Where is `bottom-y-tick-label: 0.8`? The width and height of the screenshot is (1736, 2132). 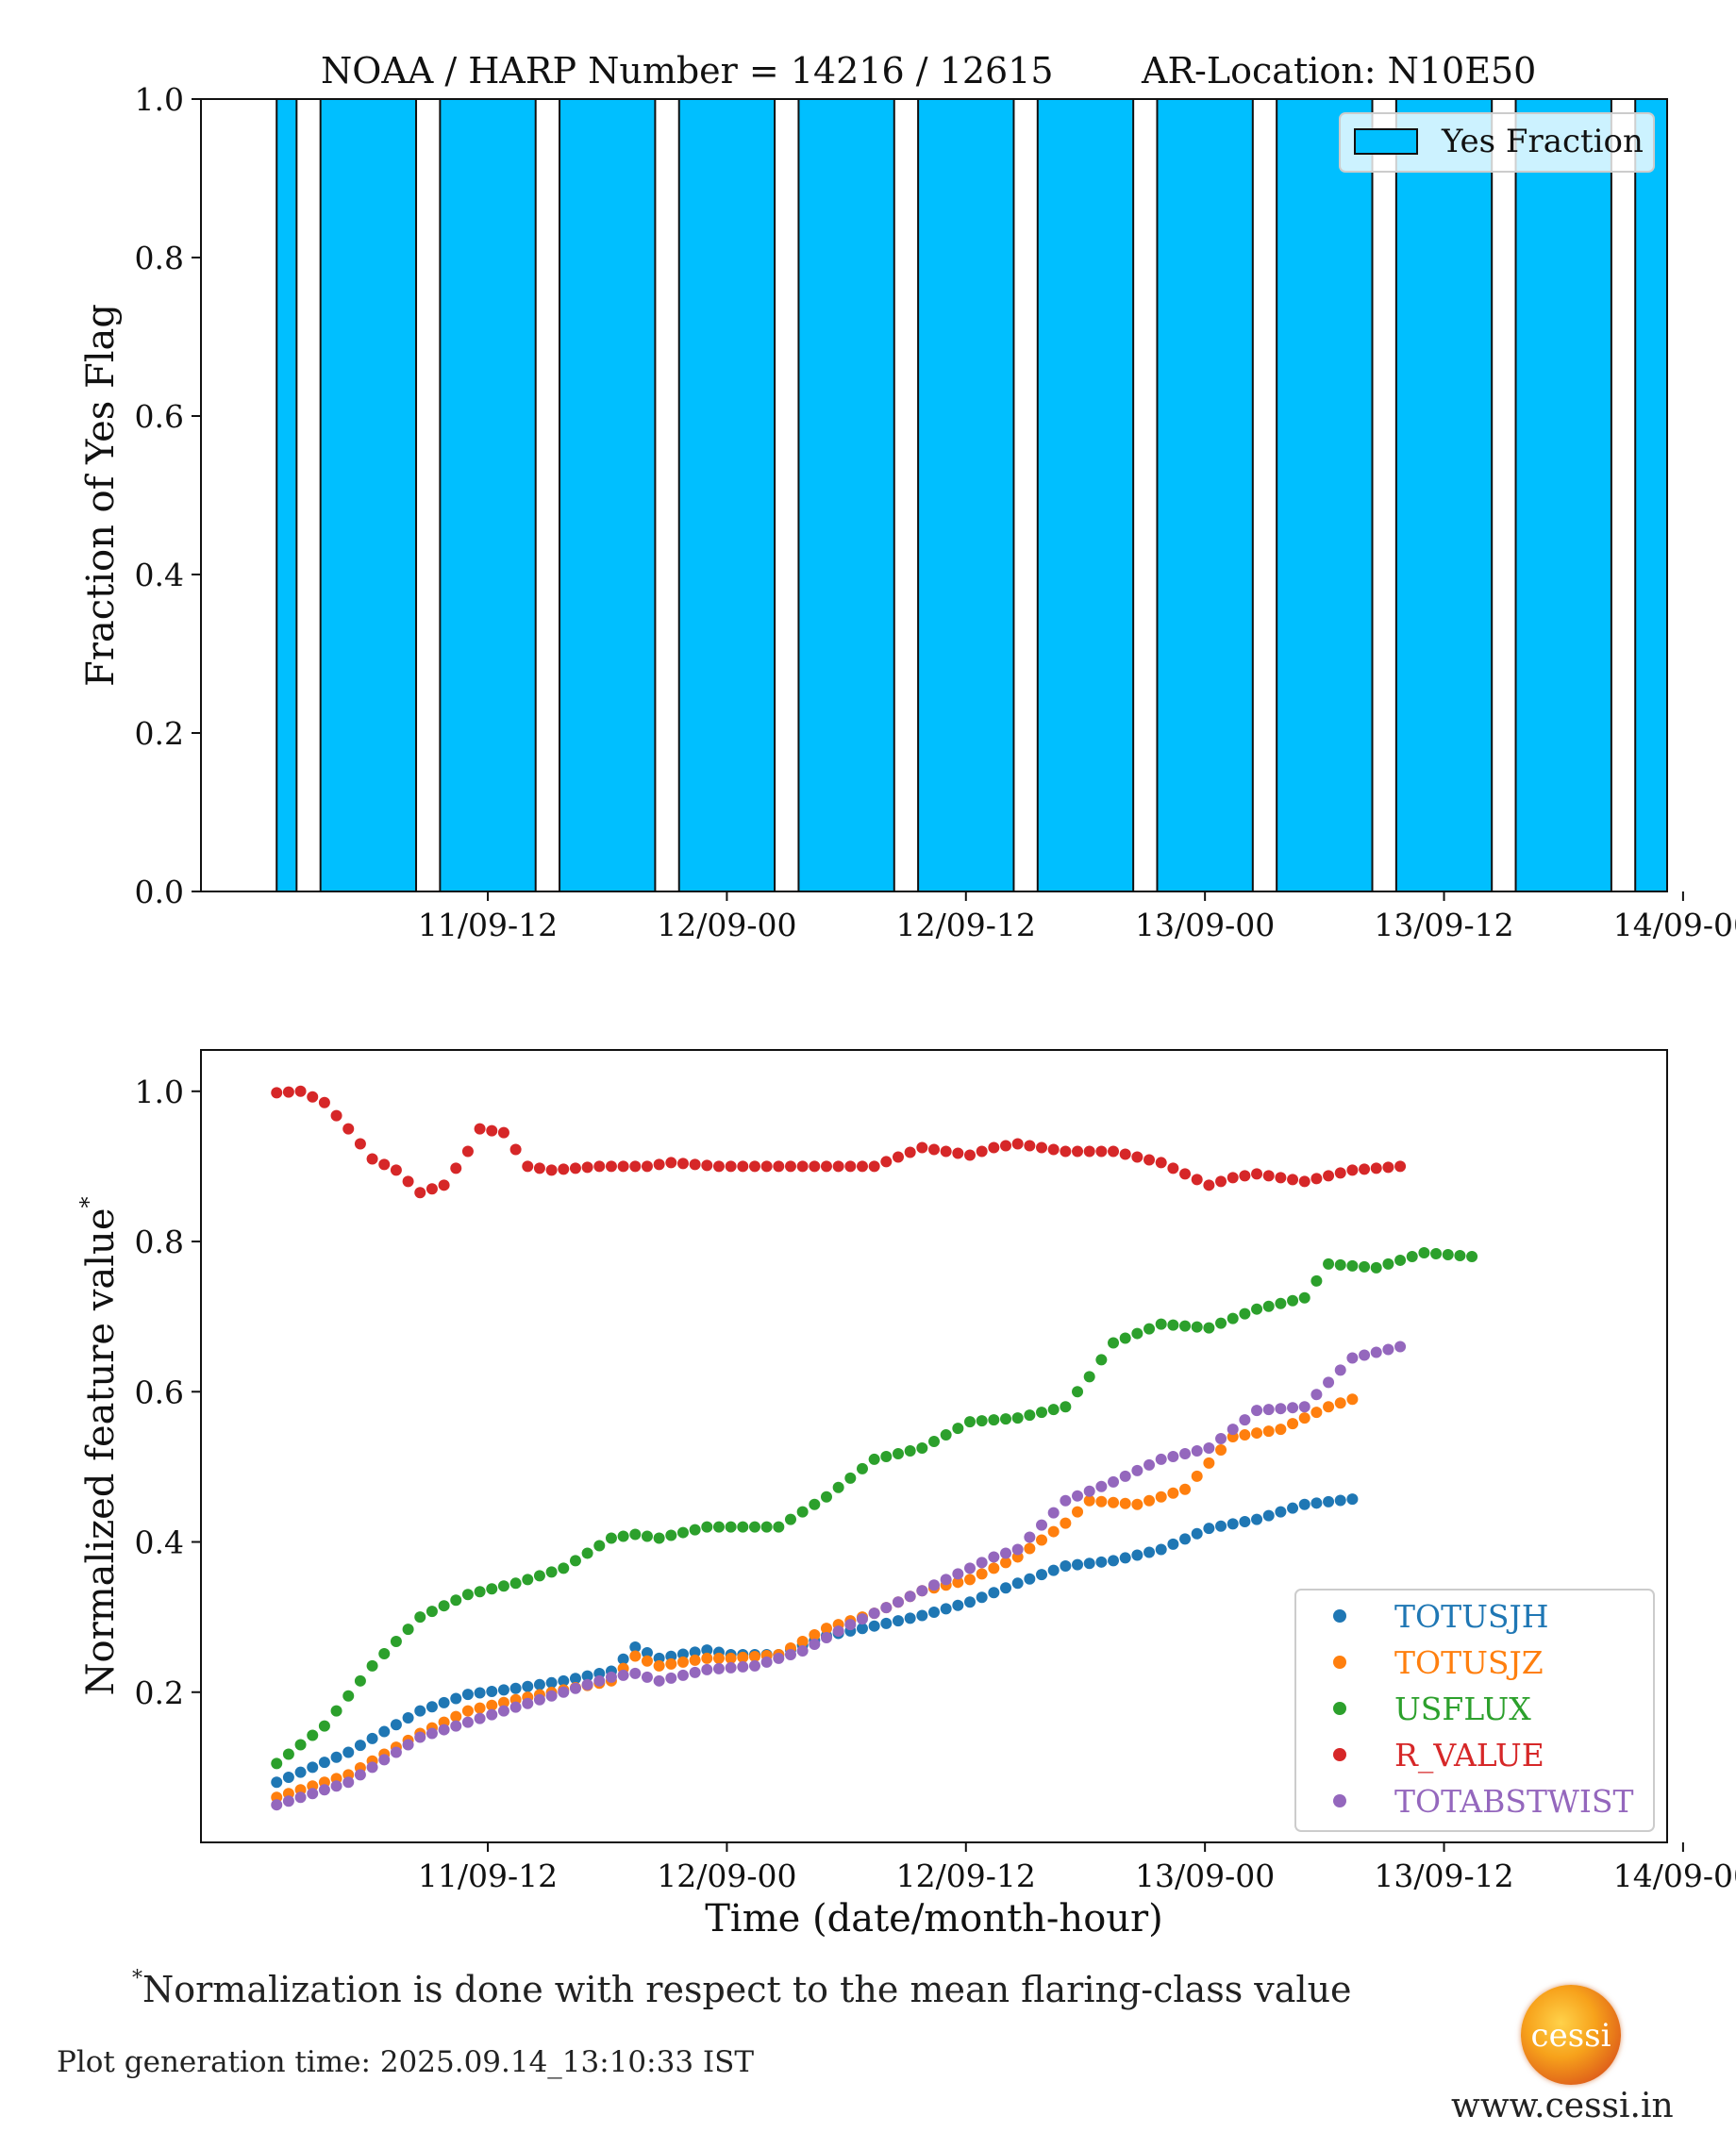 bottom-y-tick-label: 0.8 is located at coordinates (159, 1242).